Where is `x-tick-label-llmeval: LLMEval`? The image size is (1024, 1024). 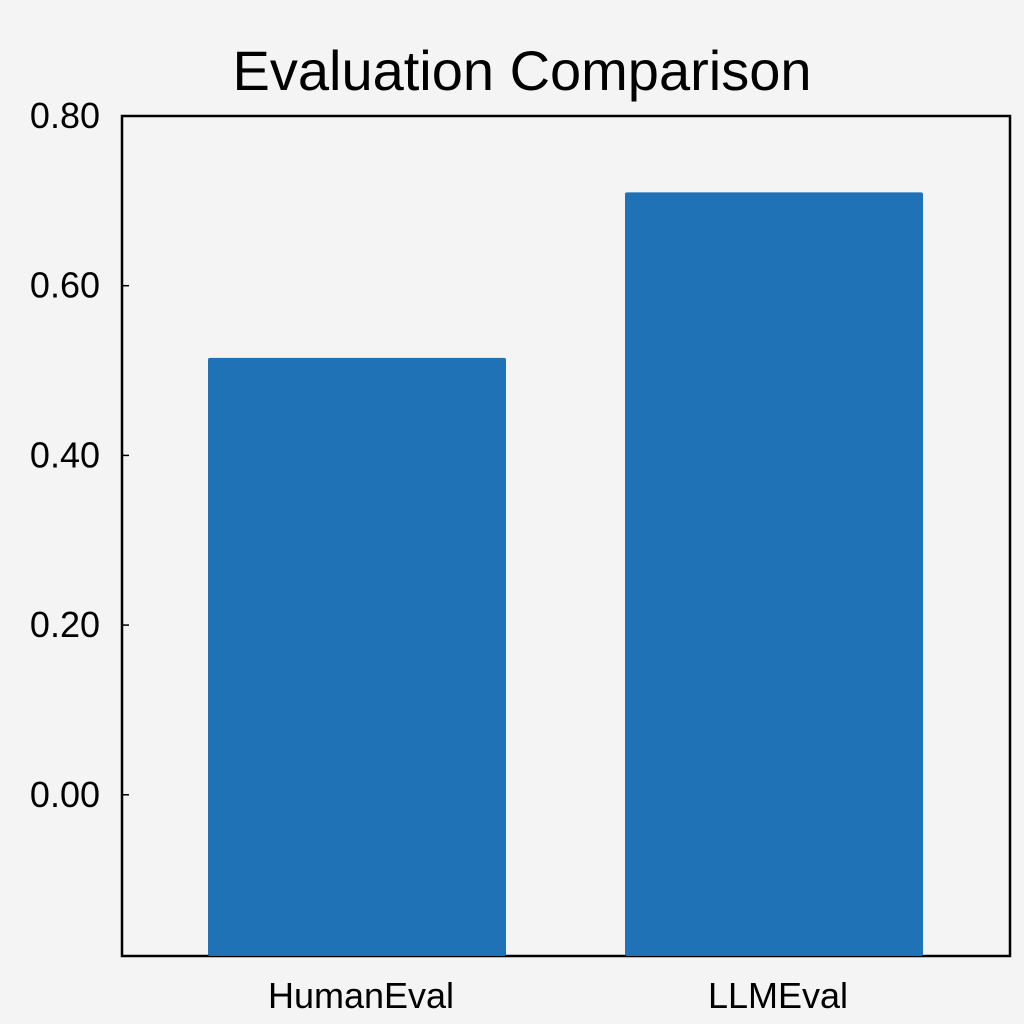 x-tick-label-llmeval: LLMEval is located at coordinates (778, 995).